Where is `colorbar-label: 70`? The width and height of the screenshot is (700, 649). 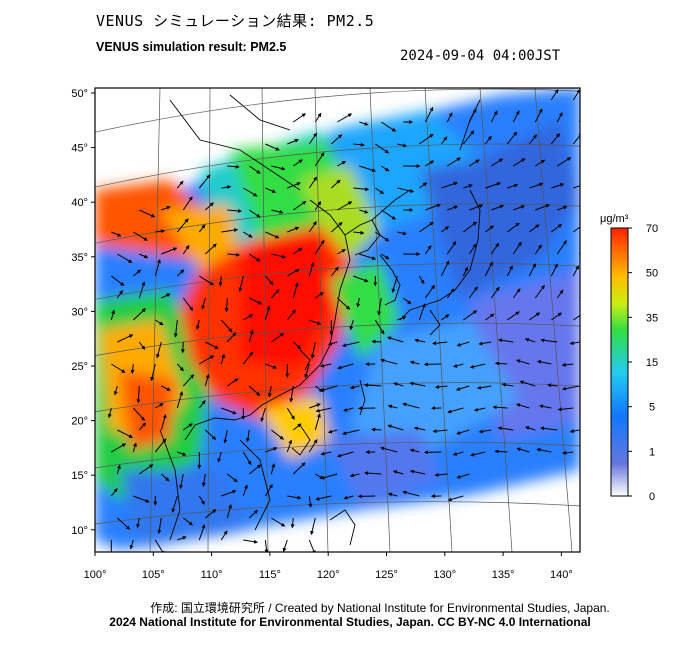
colorbar-label: 70 is located at coordinates (652, 229).